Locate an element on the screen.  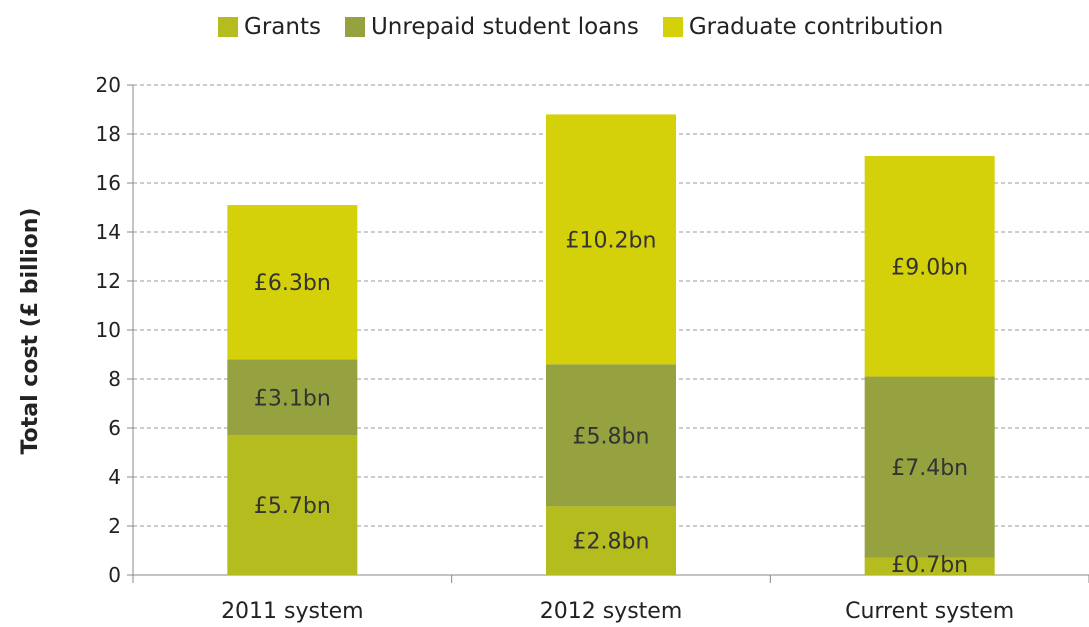
data-label: £3.1bn is located at coordinates (292, 398).